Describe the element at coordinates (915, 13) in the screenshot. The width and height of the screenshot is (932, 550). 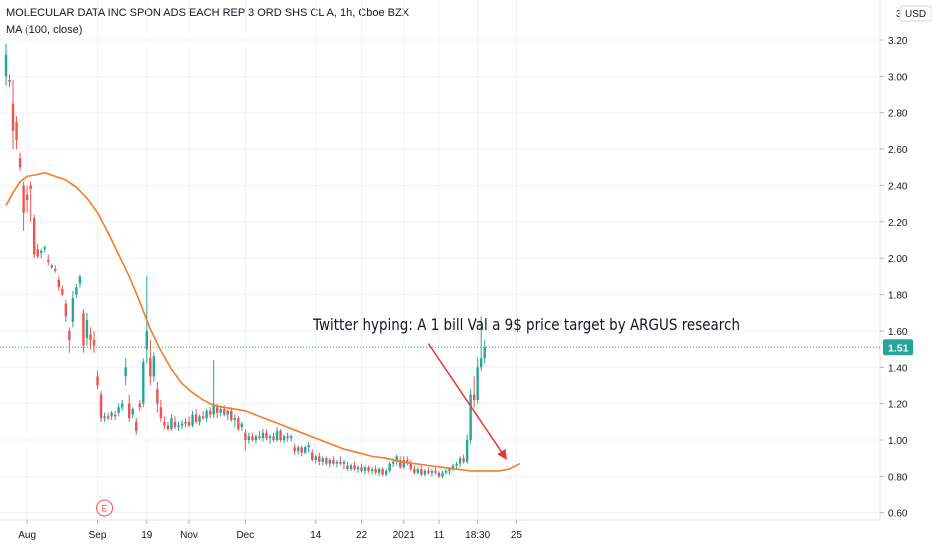
I see `currency-box` at that location.